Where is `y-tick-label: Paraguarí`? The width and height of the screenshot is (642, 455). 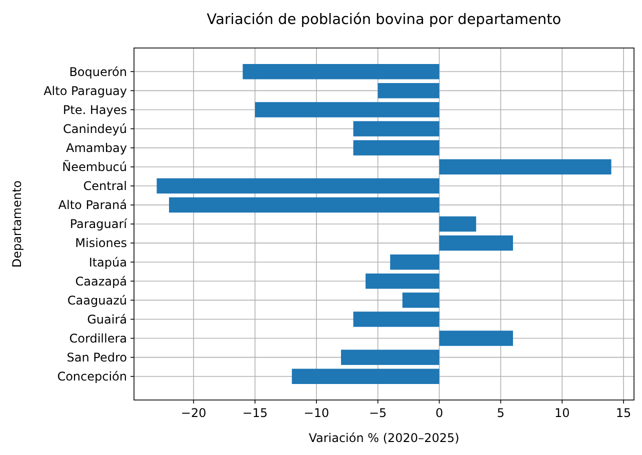 y-tick-label: Paraguarí is located at coordinates (99, 224).